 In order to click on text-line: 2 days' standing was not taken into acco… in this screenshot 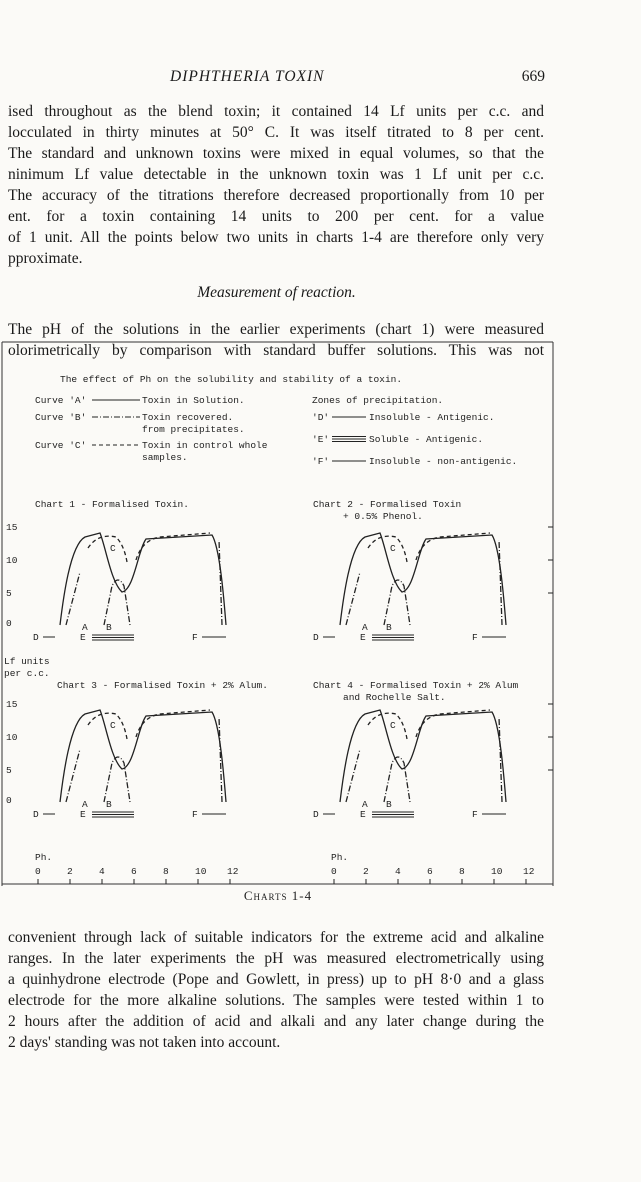, I will do `click(144, 1042)`.